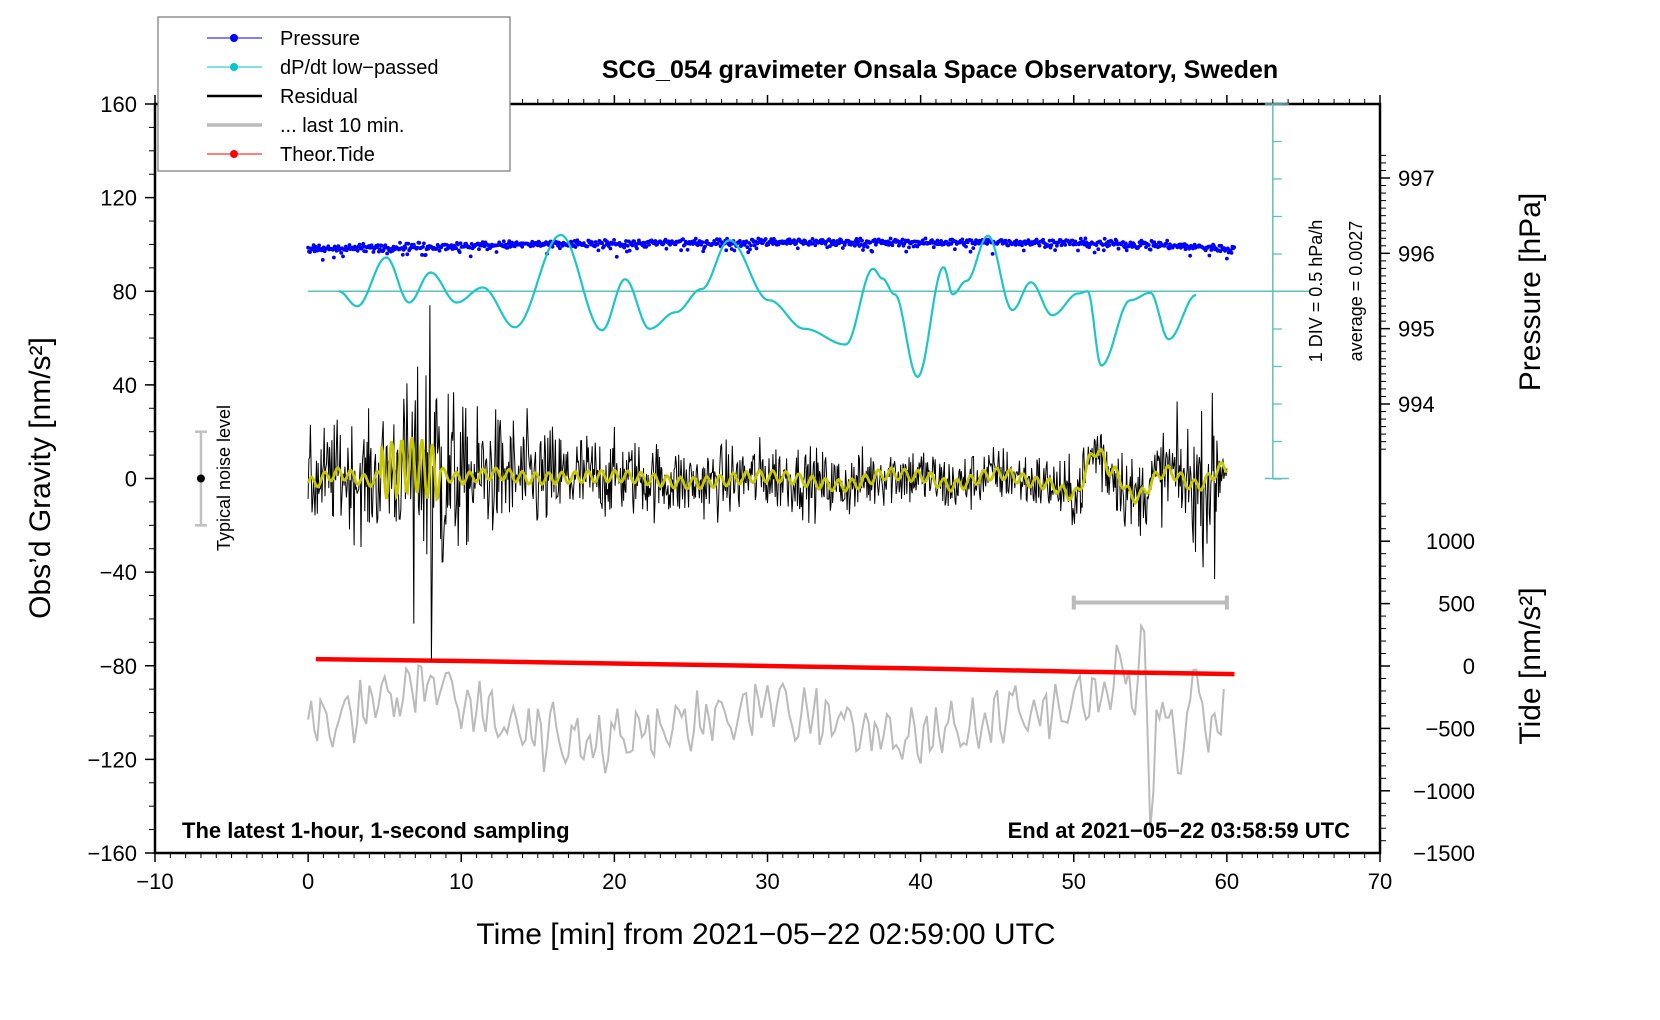  I want to click on y-tick-label: −40, so click(118, 572).